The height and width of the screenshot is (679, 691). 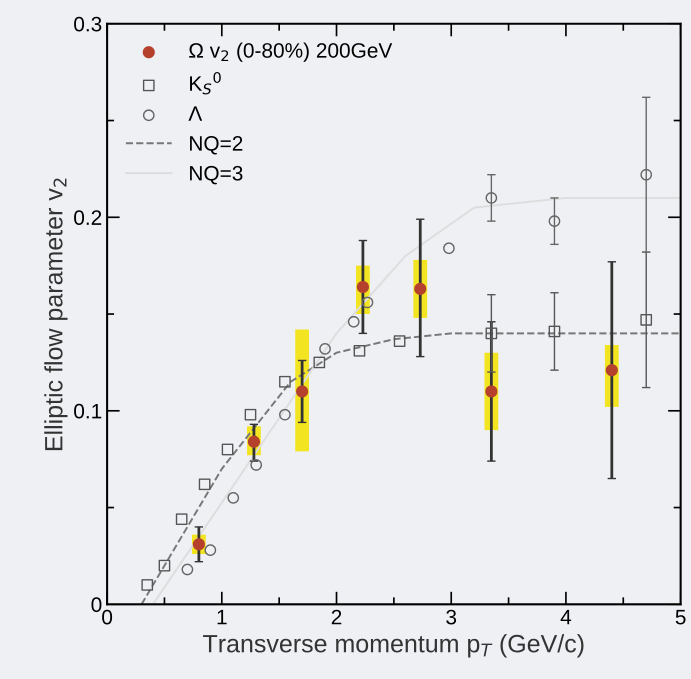 What do you see at coordinates (222, 617) in the screenshot?
I see `x-tick-label: 1` at bounding box center [222, 617].